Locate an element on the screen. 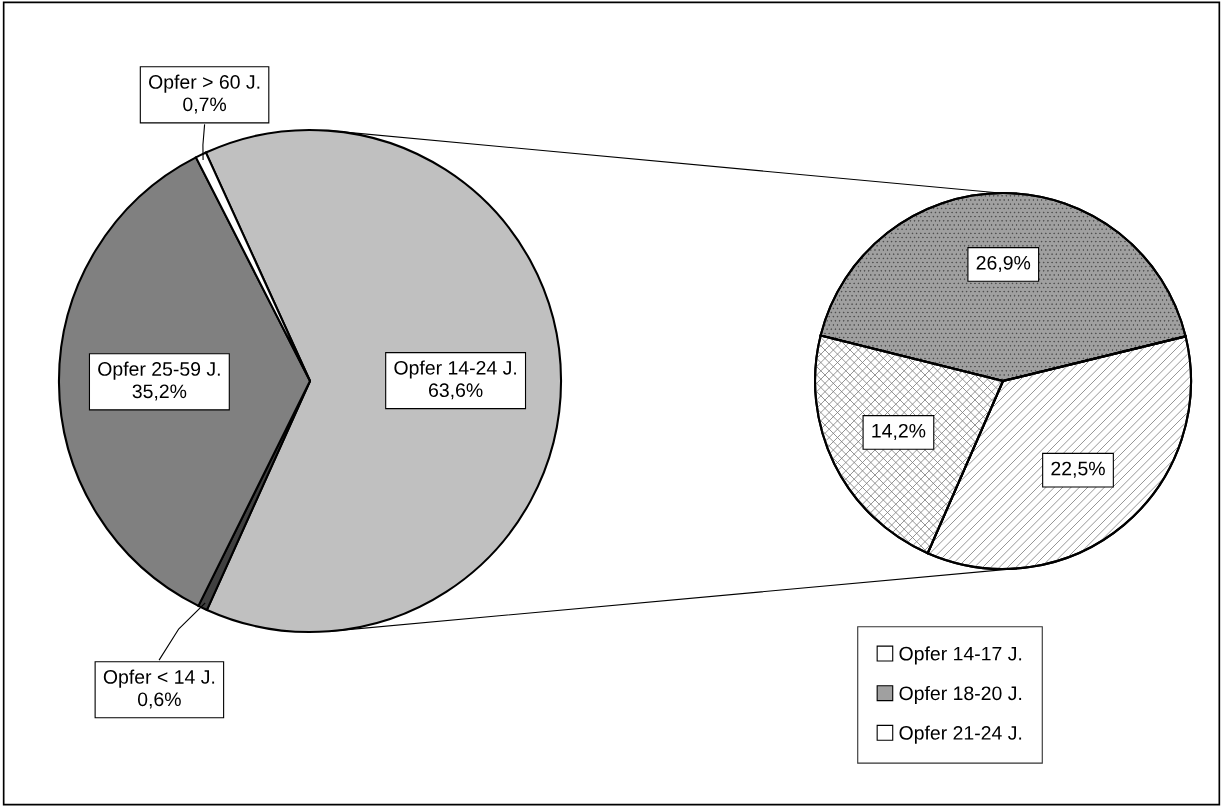  legend-label: Opfer 18-20 J. is located at coordinates (960, 695).